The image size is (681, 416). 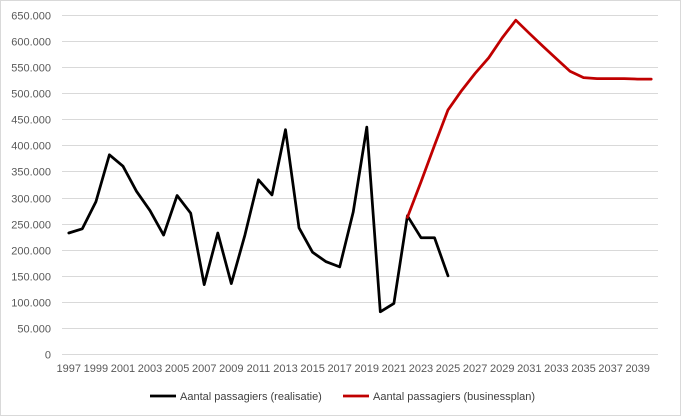 What do you see at coordinates (48, 356) in the screenshot?
I see `y-tick-label: 0` at bounding box center [48, 356].